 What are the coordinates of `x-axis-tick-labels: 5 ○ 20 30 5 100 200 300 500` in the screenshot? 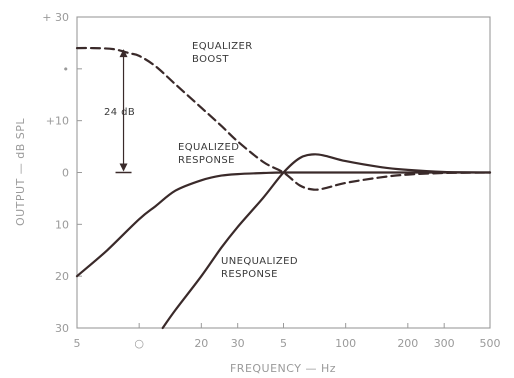 It's located at (287, 343).